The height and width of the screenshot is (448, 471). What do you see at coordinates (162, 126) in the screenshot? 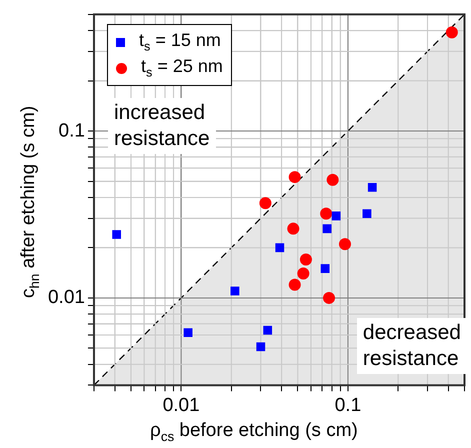
I see `annotation: increased resistance` at bounding box center [162, 126].